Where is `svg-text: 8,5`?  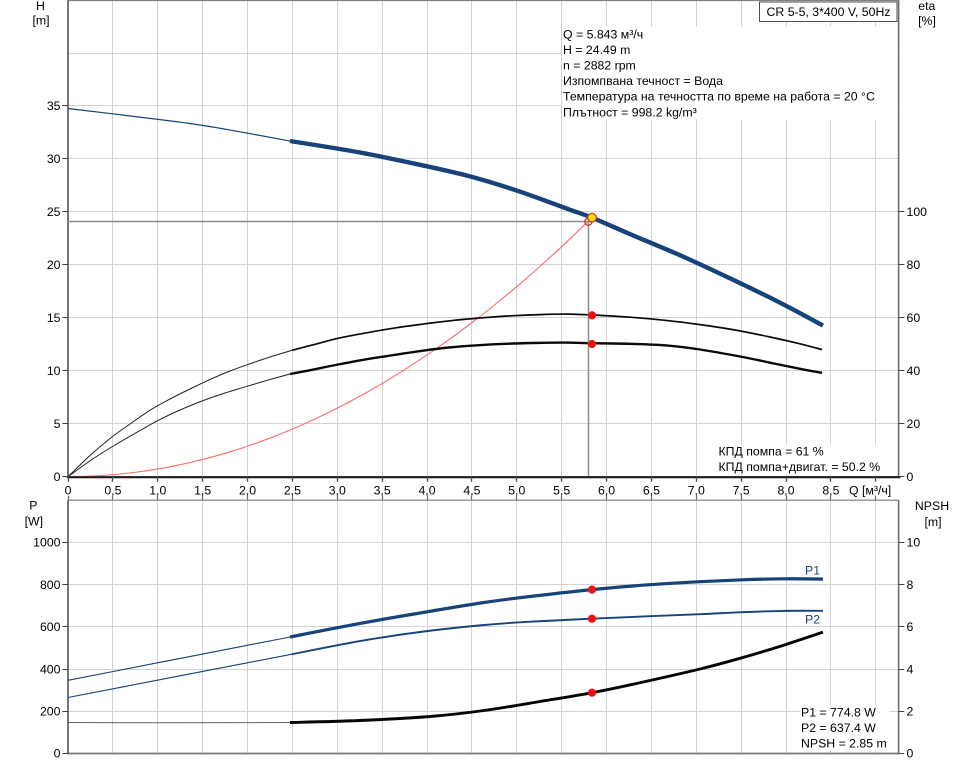 svg-text: 8,5 is located at coordinates (830, 491).